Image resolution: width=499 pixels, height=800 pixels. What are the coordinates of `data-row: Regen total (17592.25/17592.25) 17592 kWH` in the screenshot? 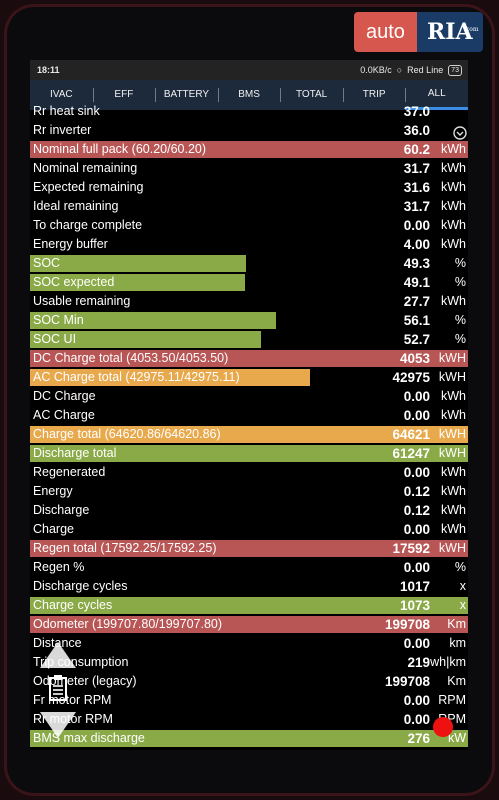 It's located at (249, 548).